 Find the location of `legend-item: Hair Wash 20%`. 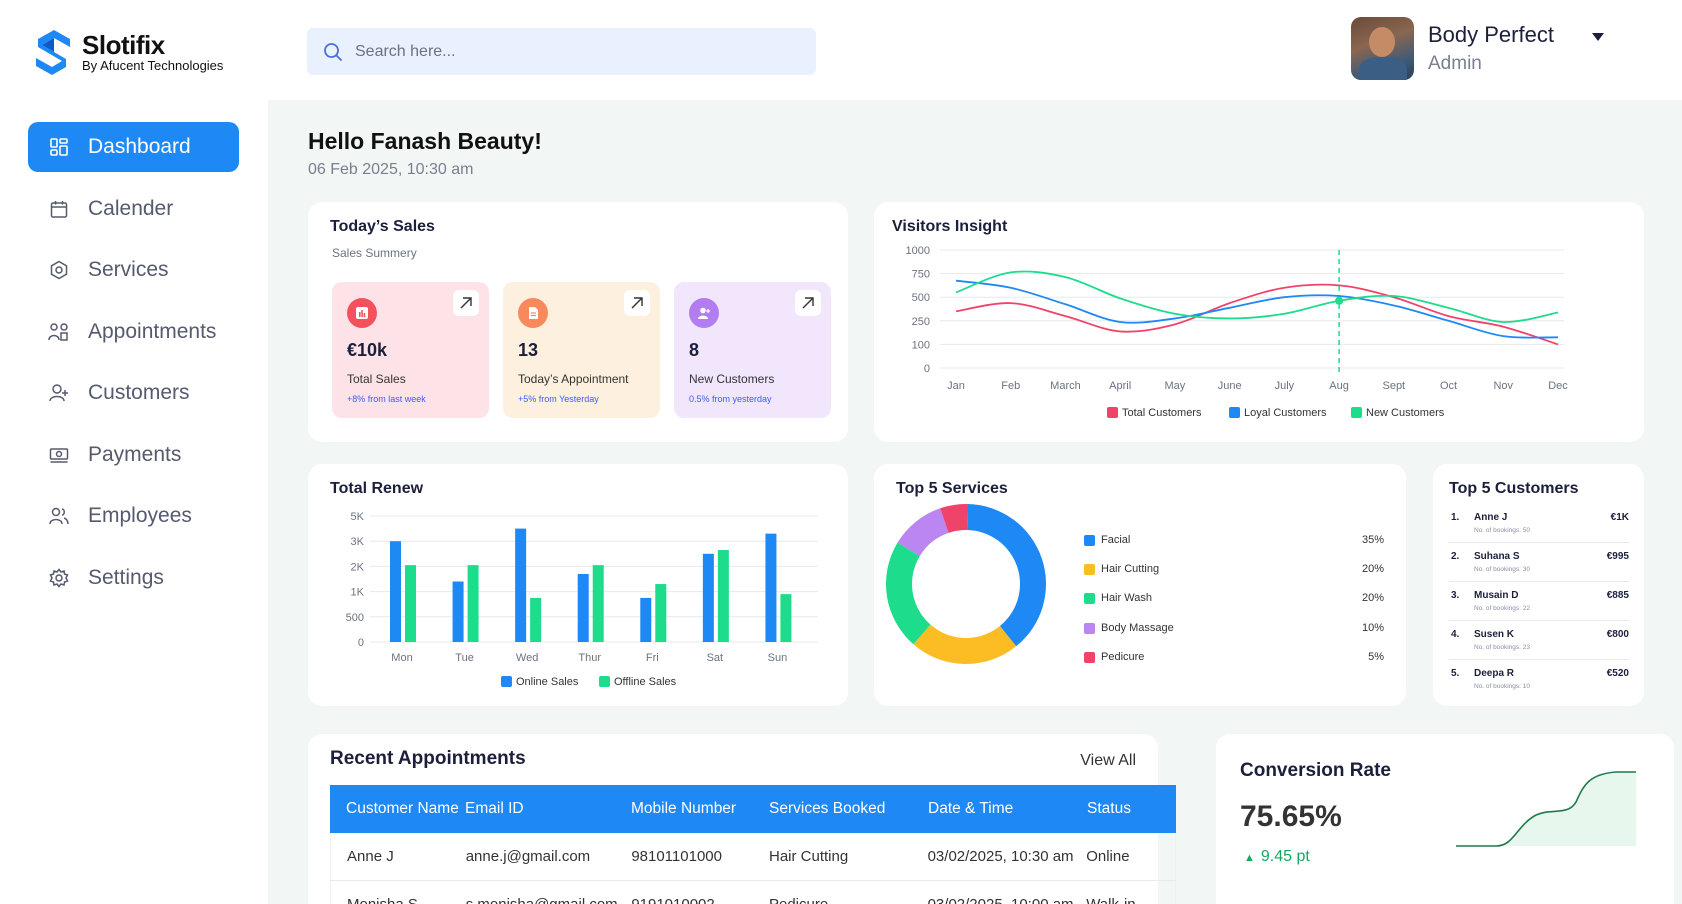

legend-item: Hair Wash 20% is located at coordinates (1234, 598).